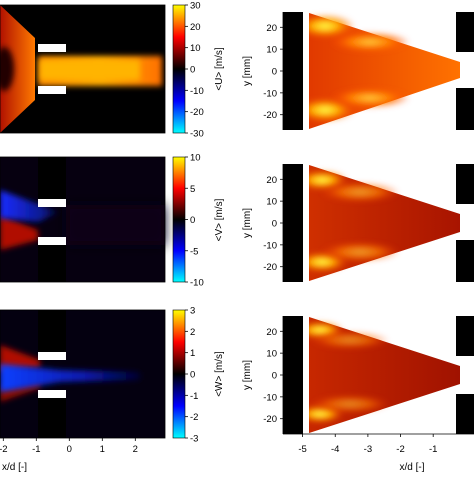 This screenshot has width=474, height=479. Describe the element at coordinates (274, 224) in the screenshot. I see `right-middle-ytick-label: 0` at that location.